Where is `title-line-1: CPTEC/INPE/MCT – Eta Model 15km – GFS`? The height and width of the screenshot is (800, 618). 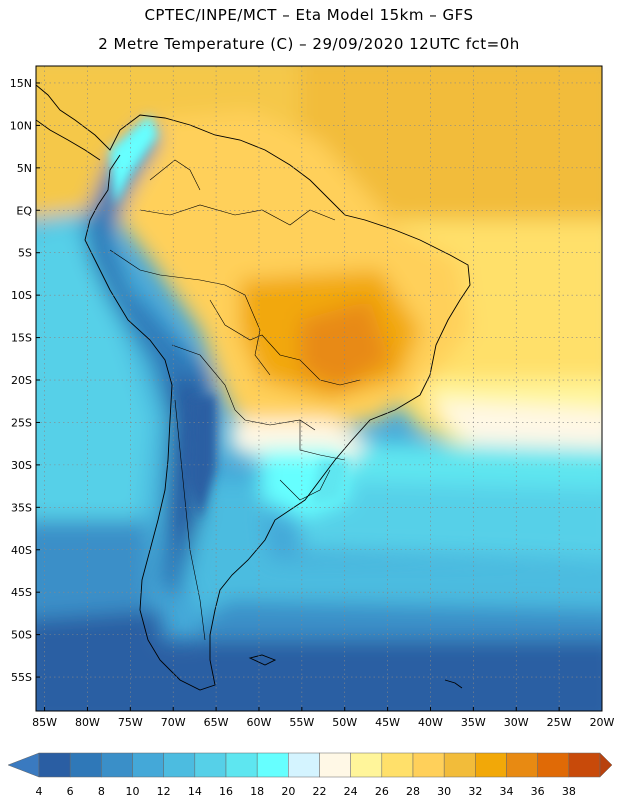 title-line-1: CPTEC/INPE/MCT – Eta Model 15km – GFS is located at coordinates (309, 15).